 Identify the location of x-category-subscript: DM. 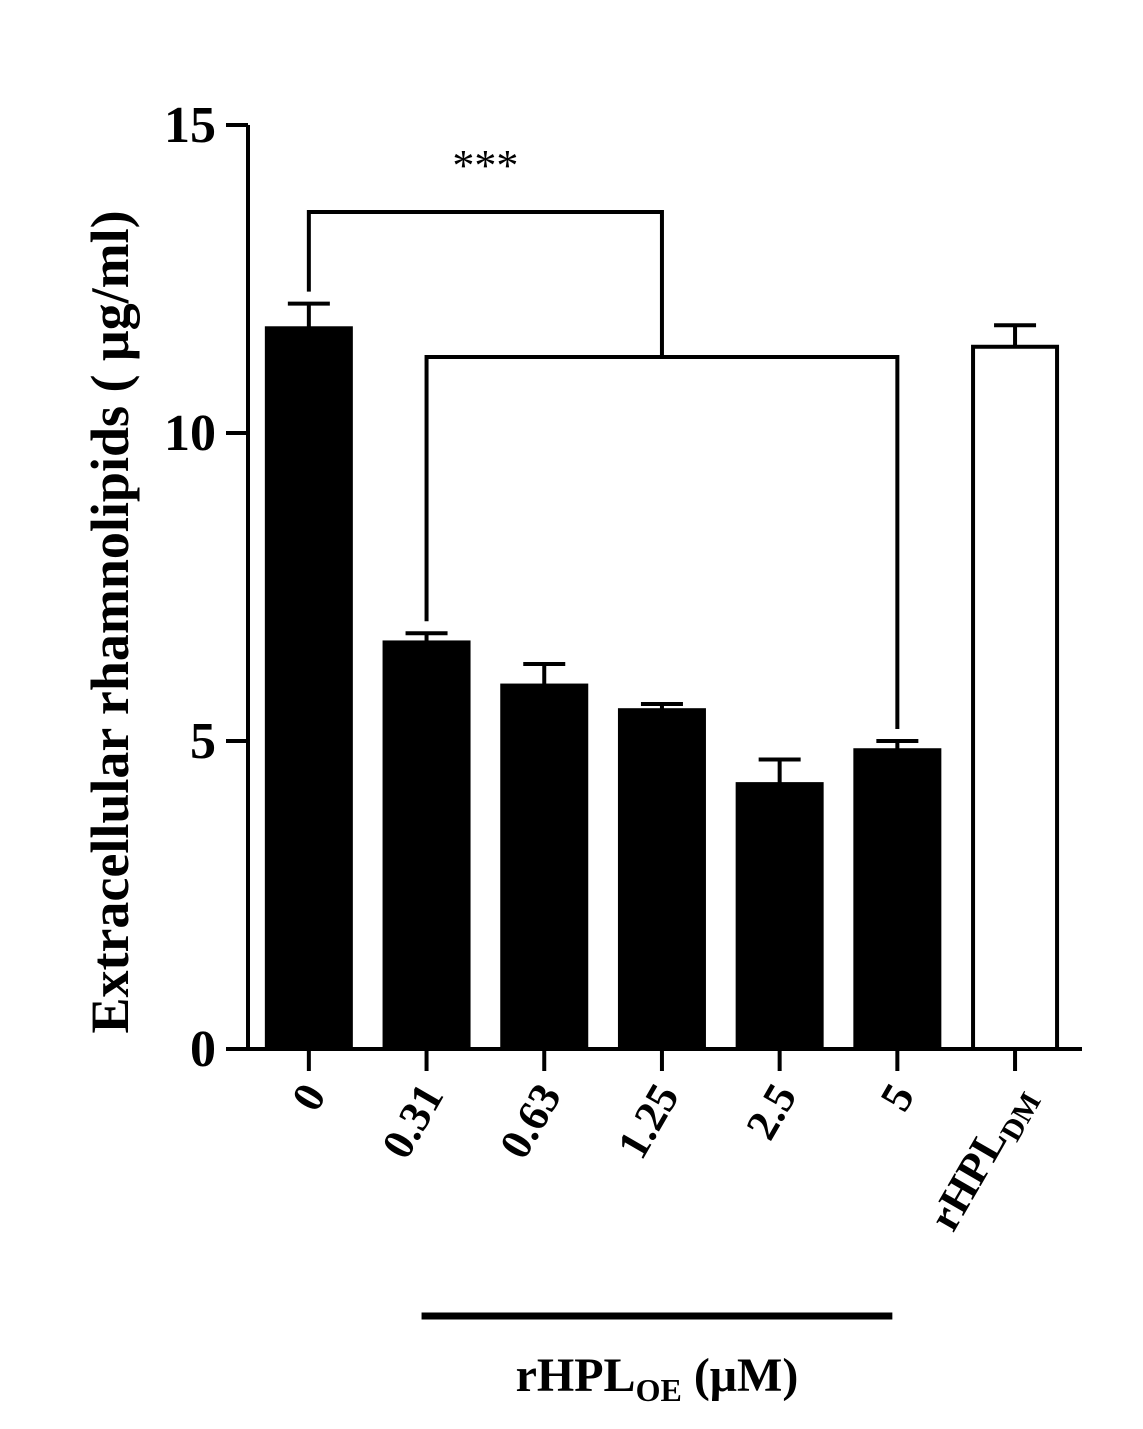
(1021, 1117).